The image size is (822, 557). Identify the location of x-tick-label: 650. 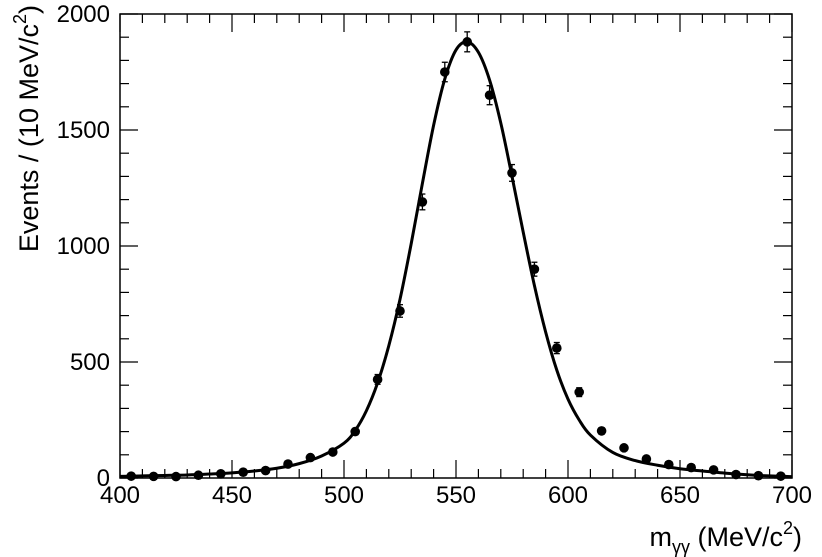
(680, 495).